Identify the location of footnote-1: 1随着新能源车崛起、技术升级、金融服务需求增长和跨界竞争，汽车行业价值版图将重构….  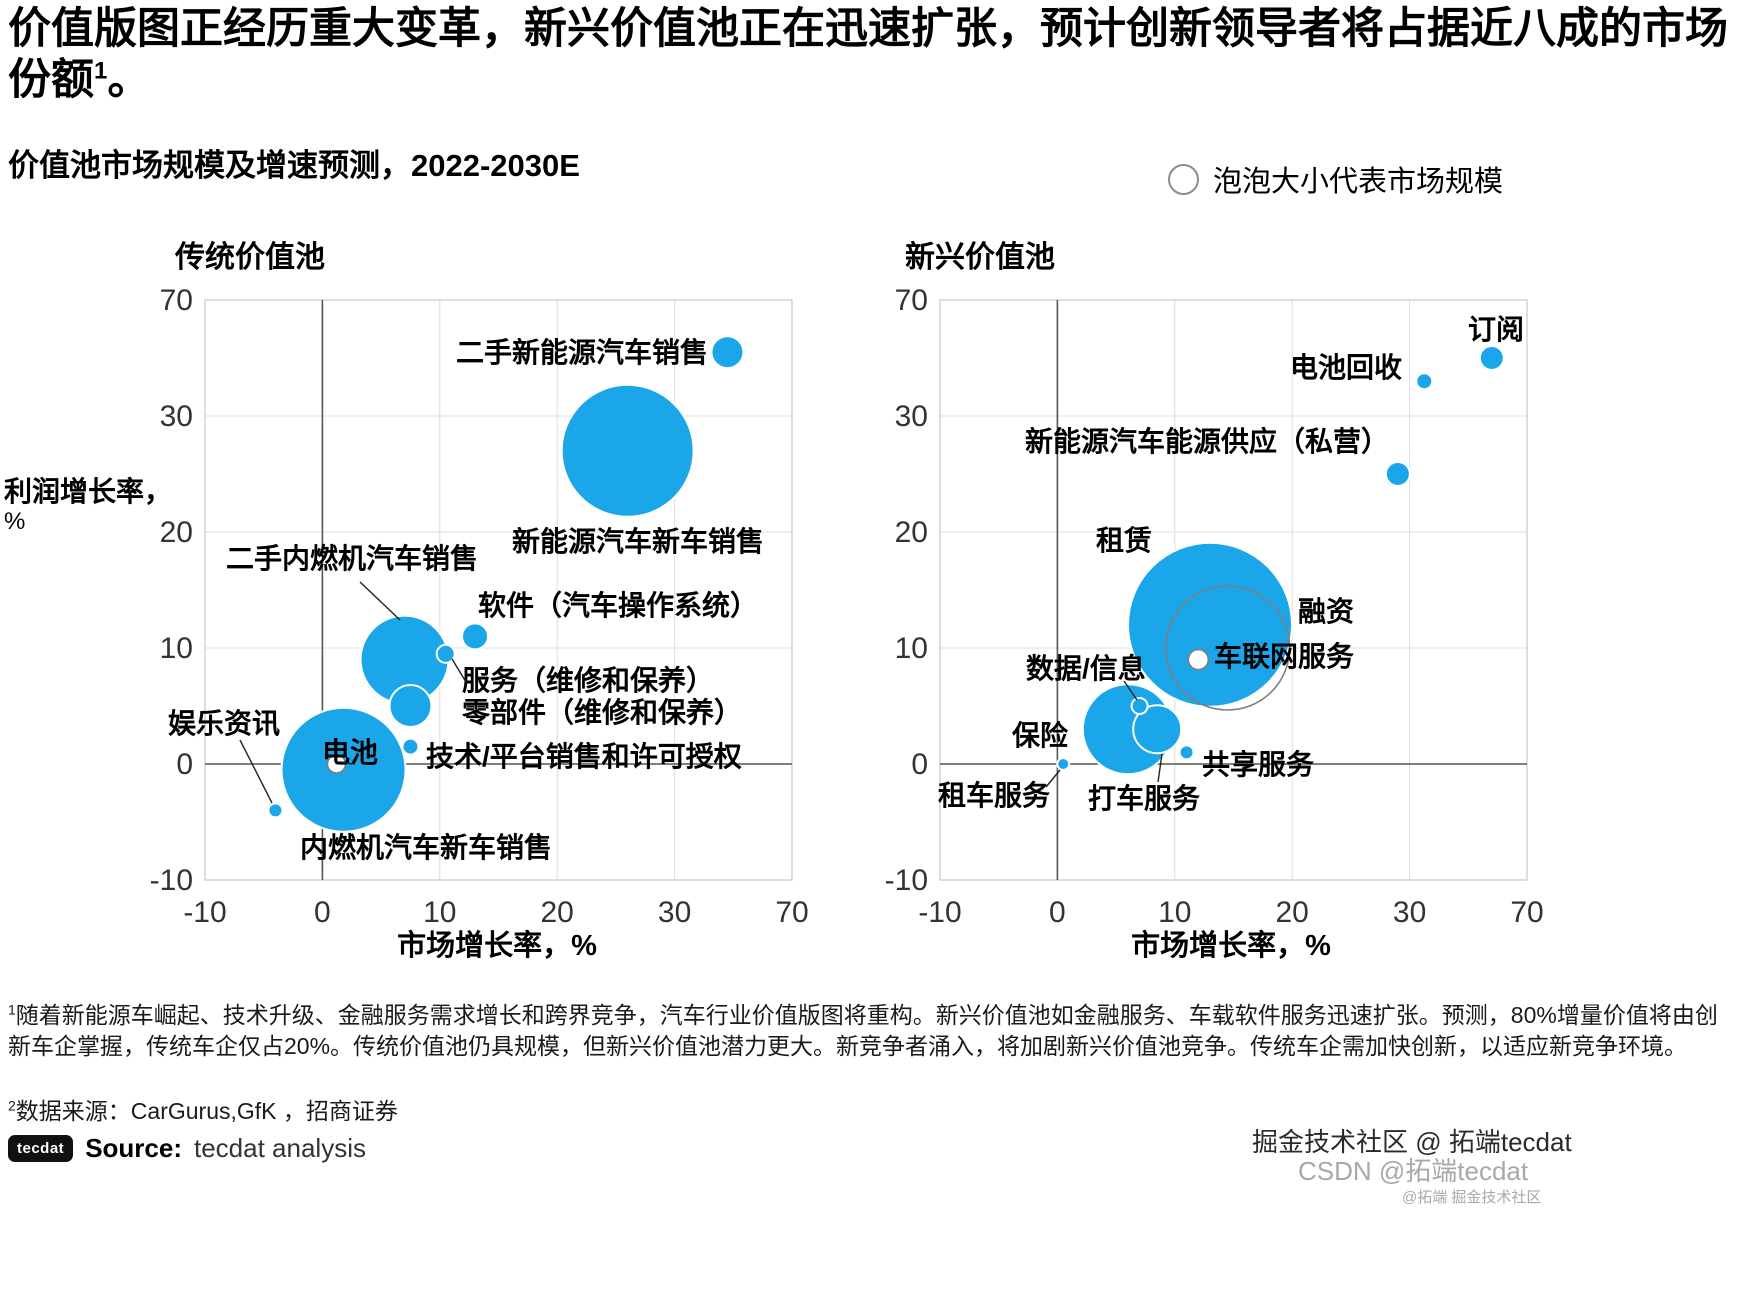
(867, 1031).